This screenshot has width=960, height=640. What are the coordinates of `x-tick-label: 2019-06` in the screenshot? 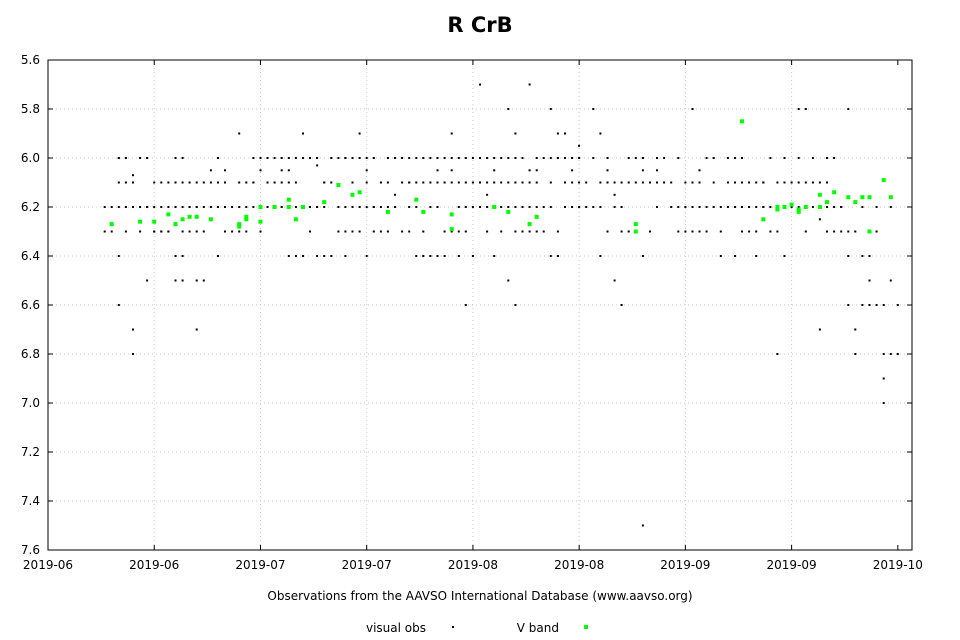 It's located at (48, 565).